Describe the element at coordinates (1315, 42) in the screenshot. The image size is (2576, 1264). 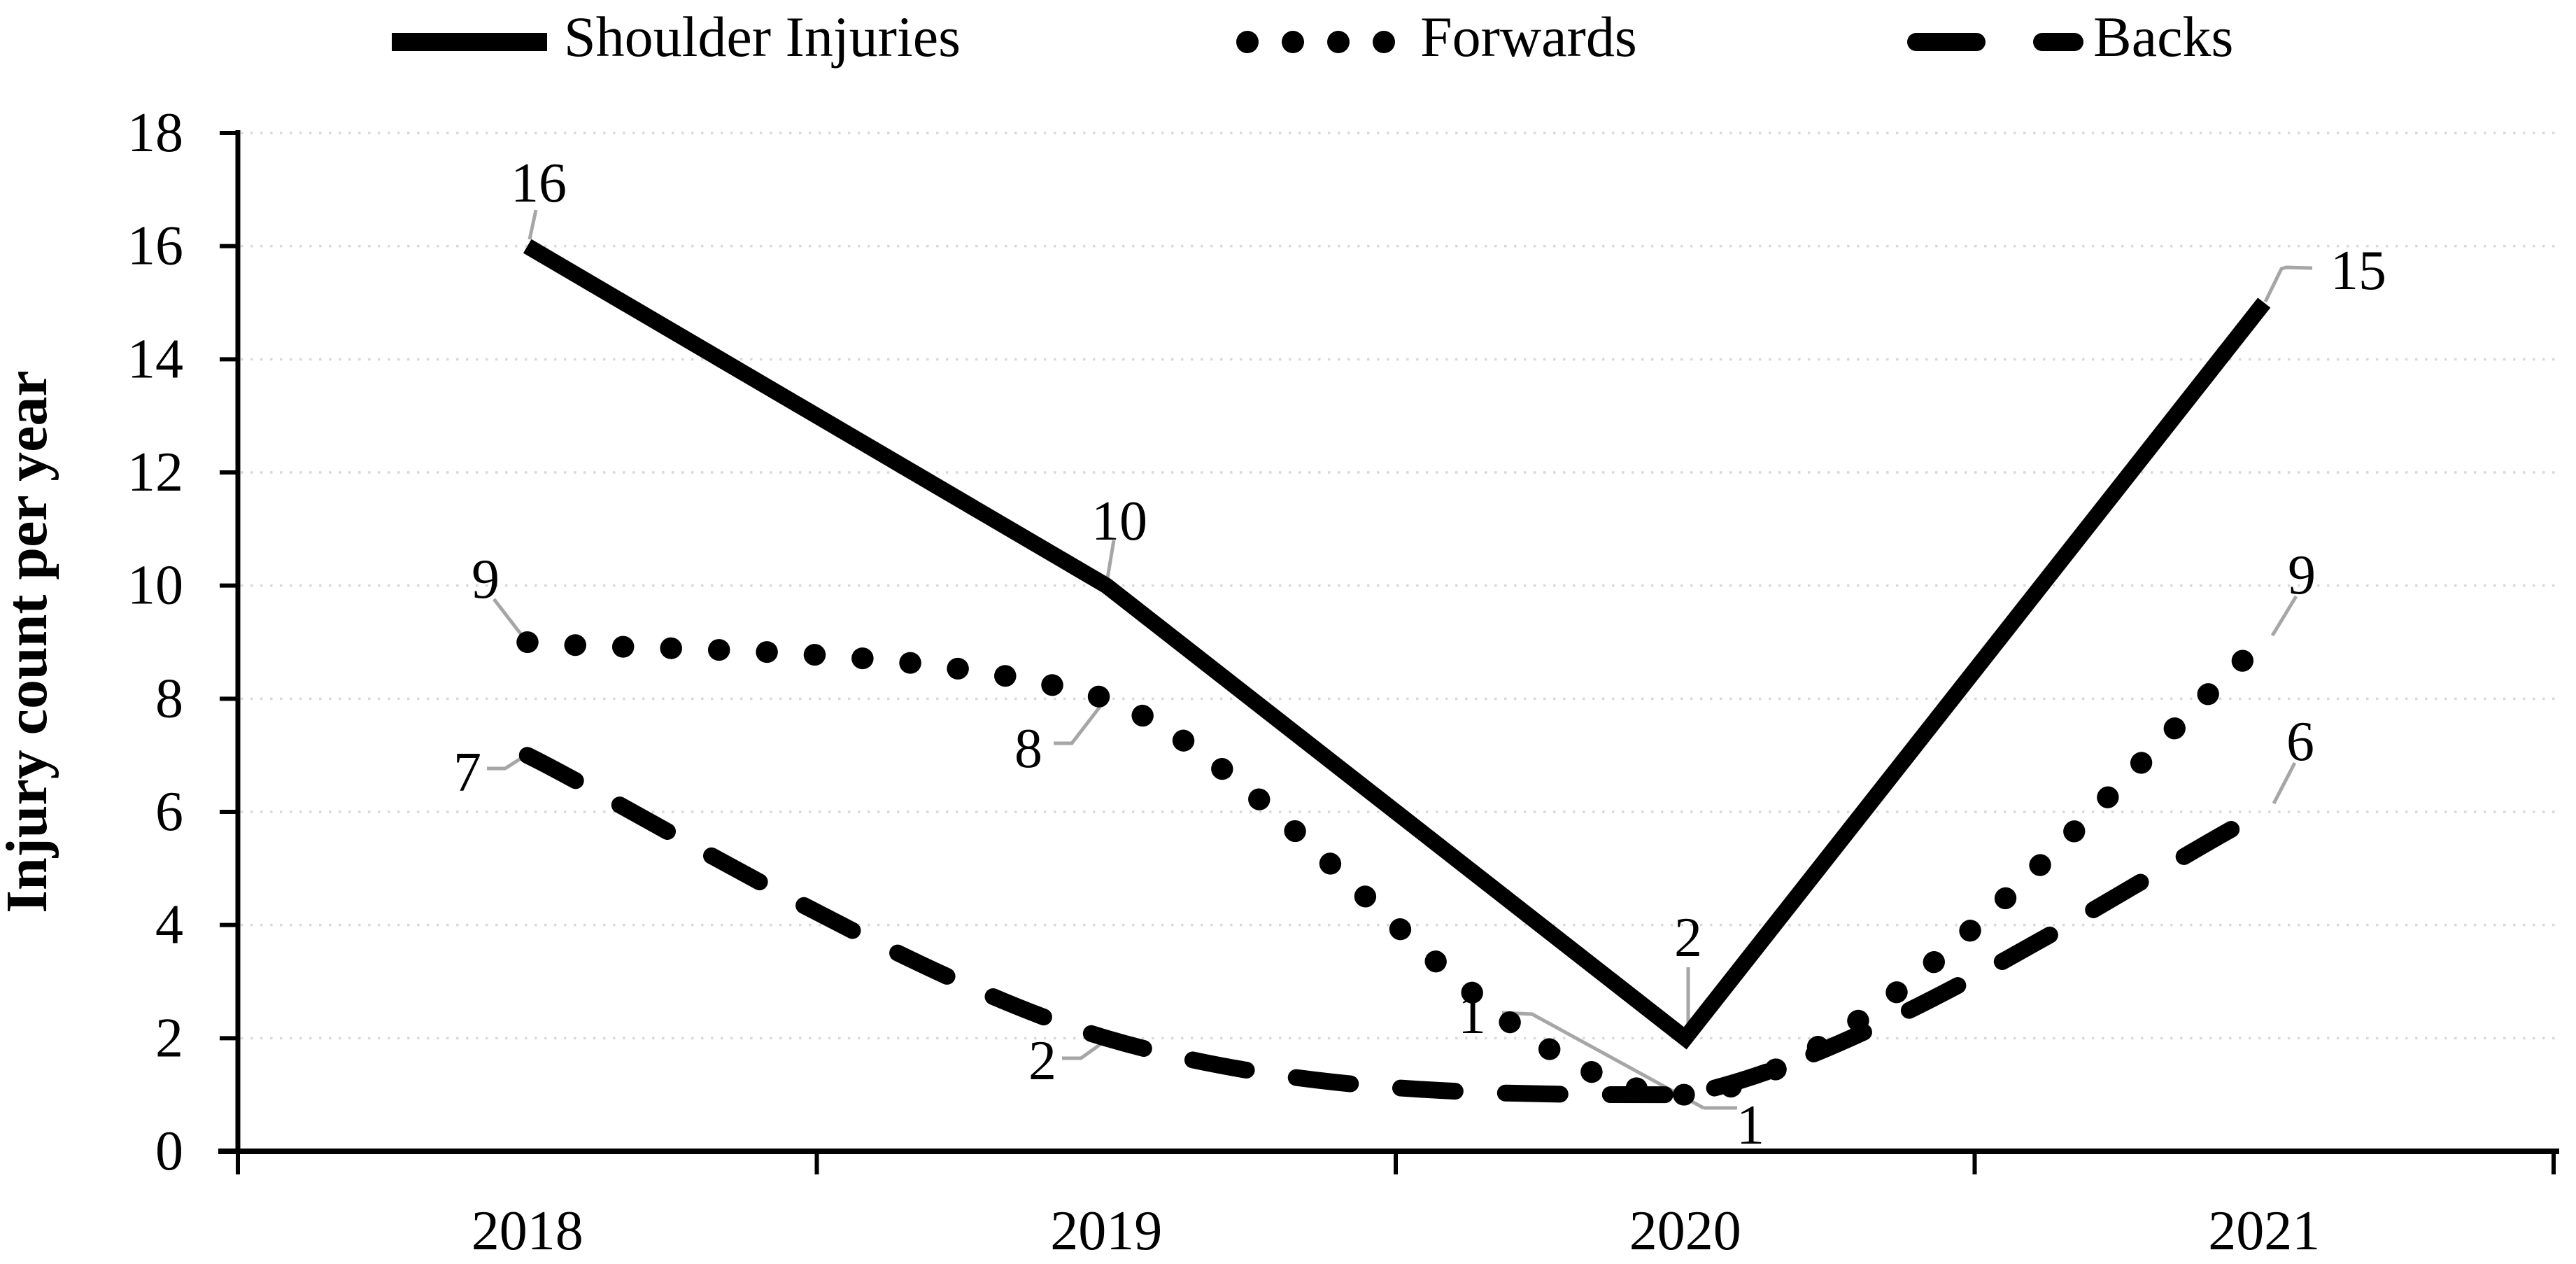
I see `legend-swatch-dotted-line` at that location.